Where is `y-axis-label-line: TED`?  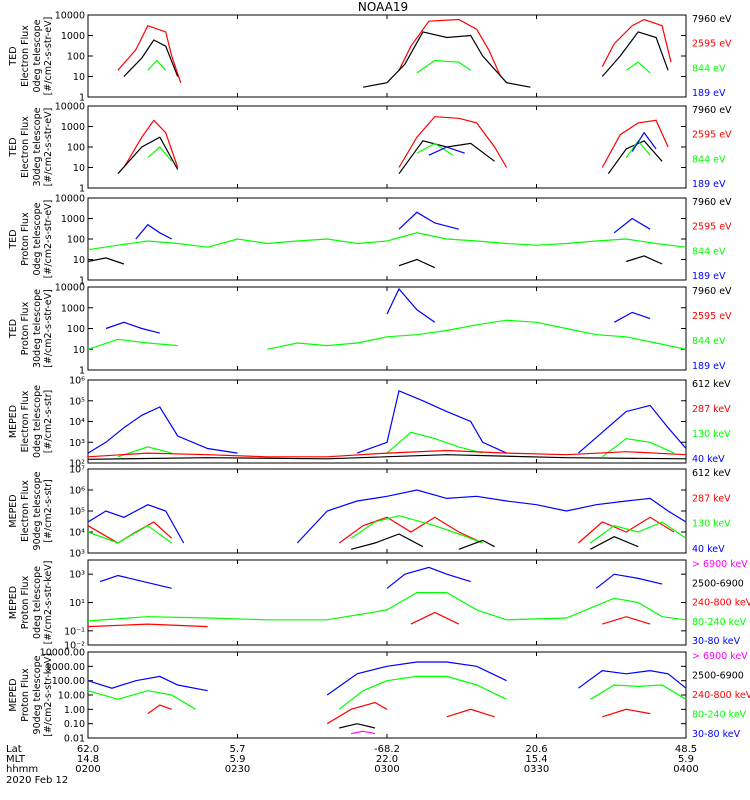
y-axis-label-line: TED is located at coordinates (13, 56).